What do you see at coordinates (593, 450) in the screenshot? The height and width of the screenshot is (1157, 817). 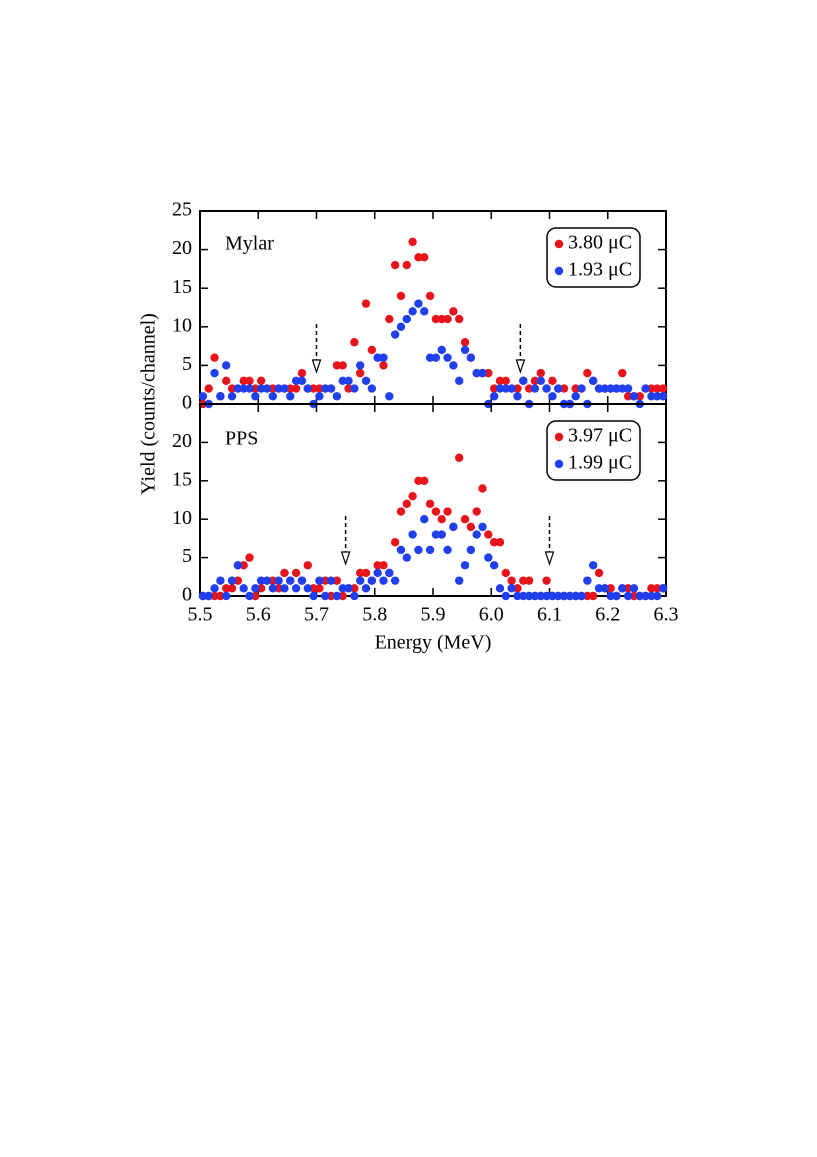 I see `legend-box` at bounding box center [593, 450].